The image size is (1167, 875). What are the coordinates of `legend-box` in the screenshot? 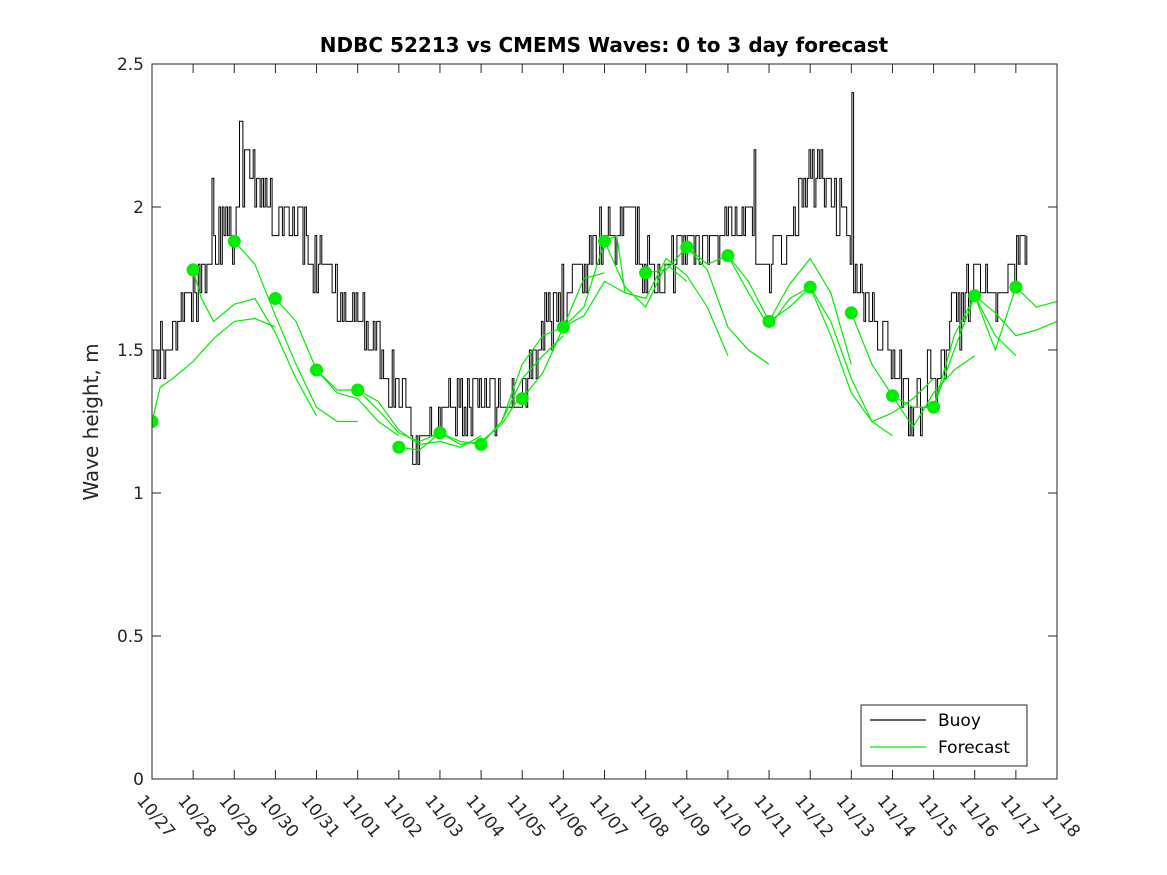 It's located at (944, 735).